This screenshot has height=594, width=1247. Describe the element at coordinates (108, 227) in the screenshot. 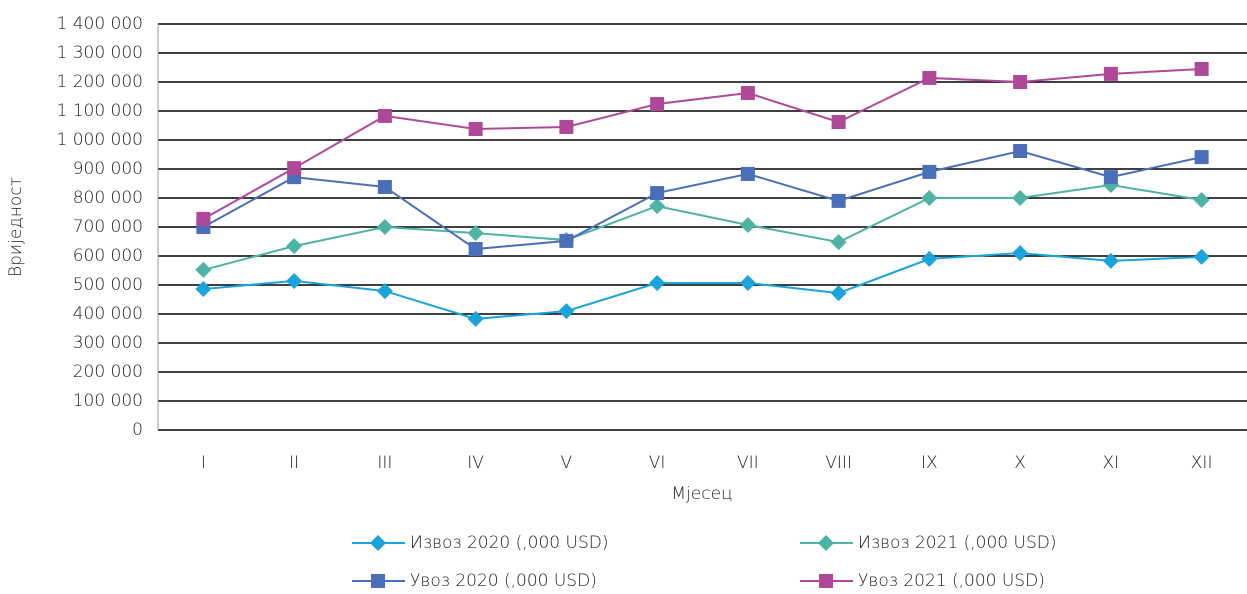

I see `y-tick-label: 700 000` at that location.